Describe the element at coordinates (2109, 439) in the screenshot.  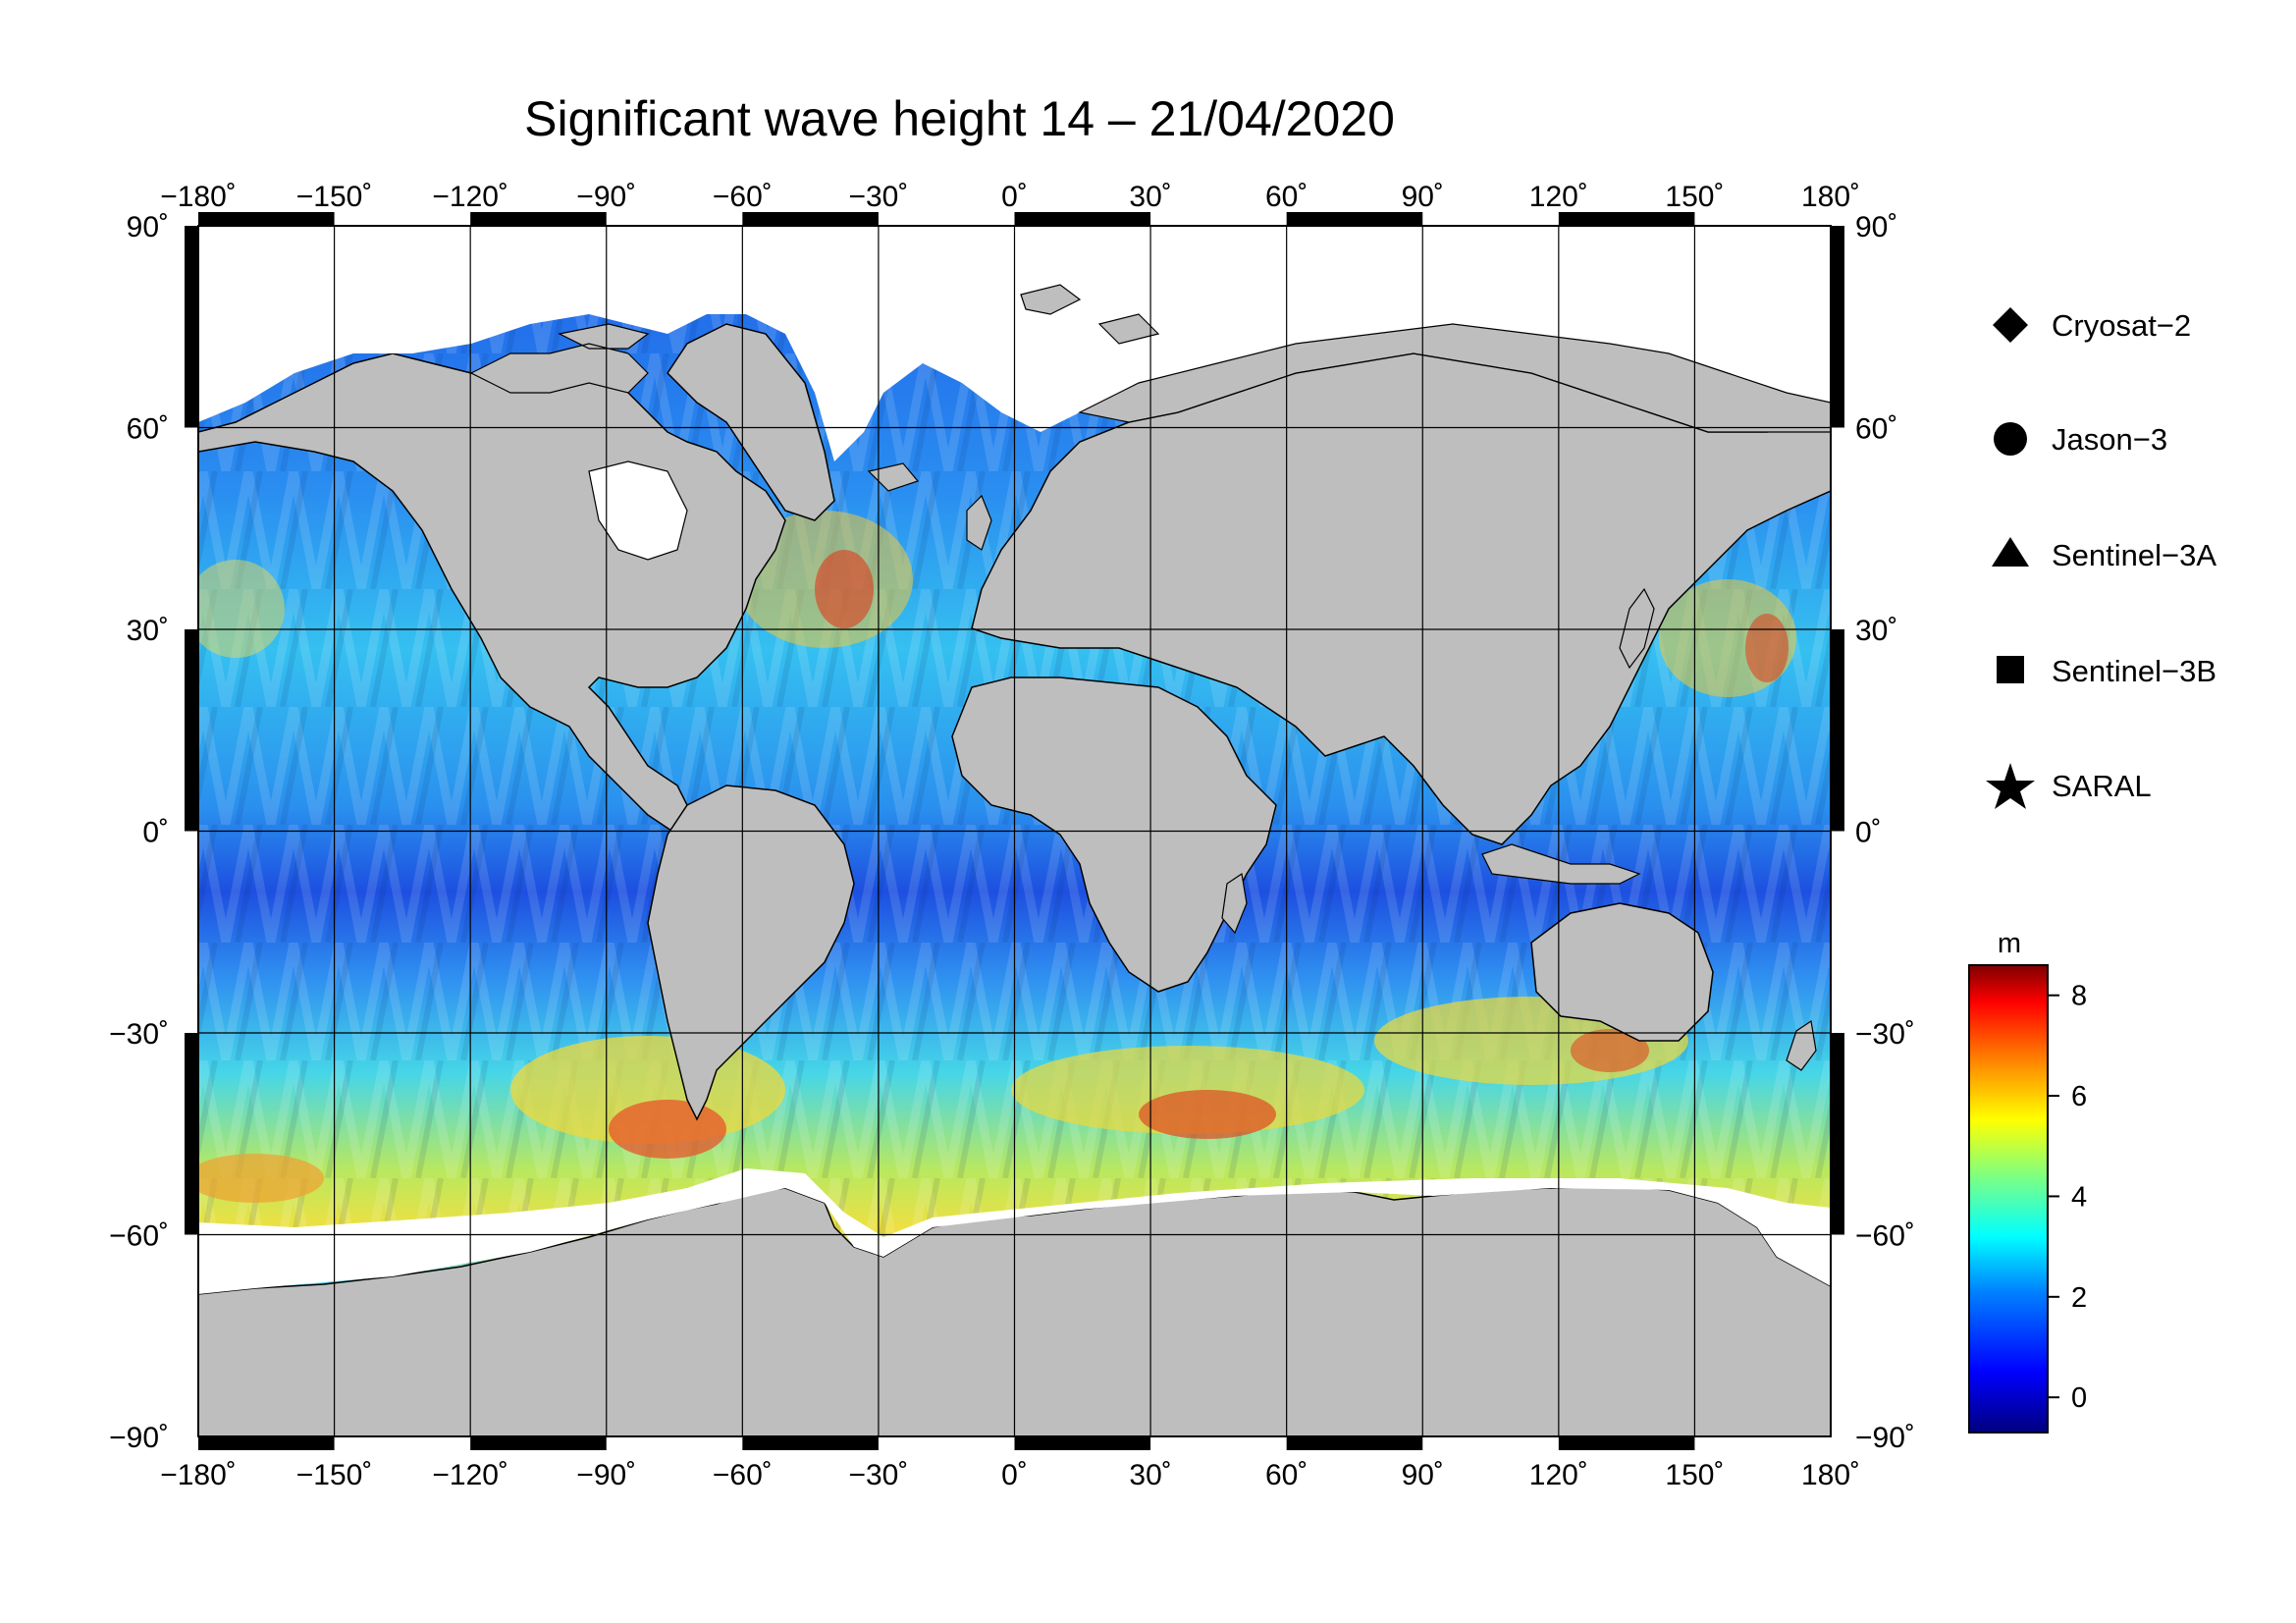
I see `legend-label: Jason−3` at that location.